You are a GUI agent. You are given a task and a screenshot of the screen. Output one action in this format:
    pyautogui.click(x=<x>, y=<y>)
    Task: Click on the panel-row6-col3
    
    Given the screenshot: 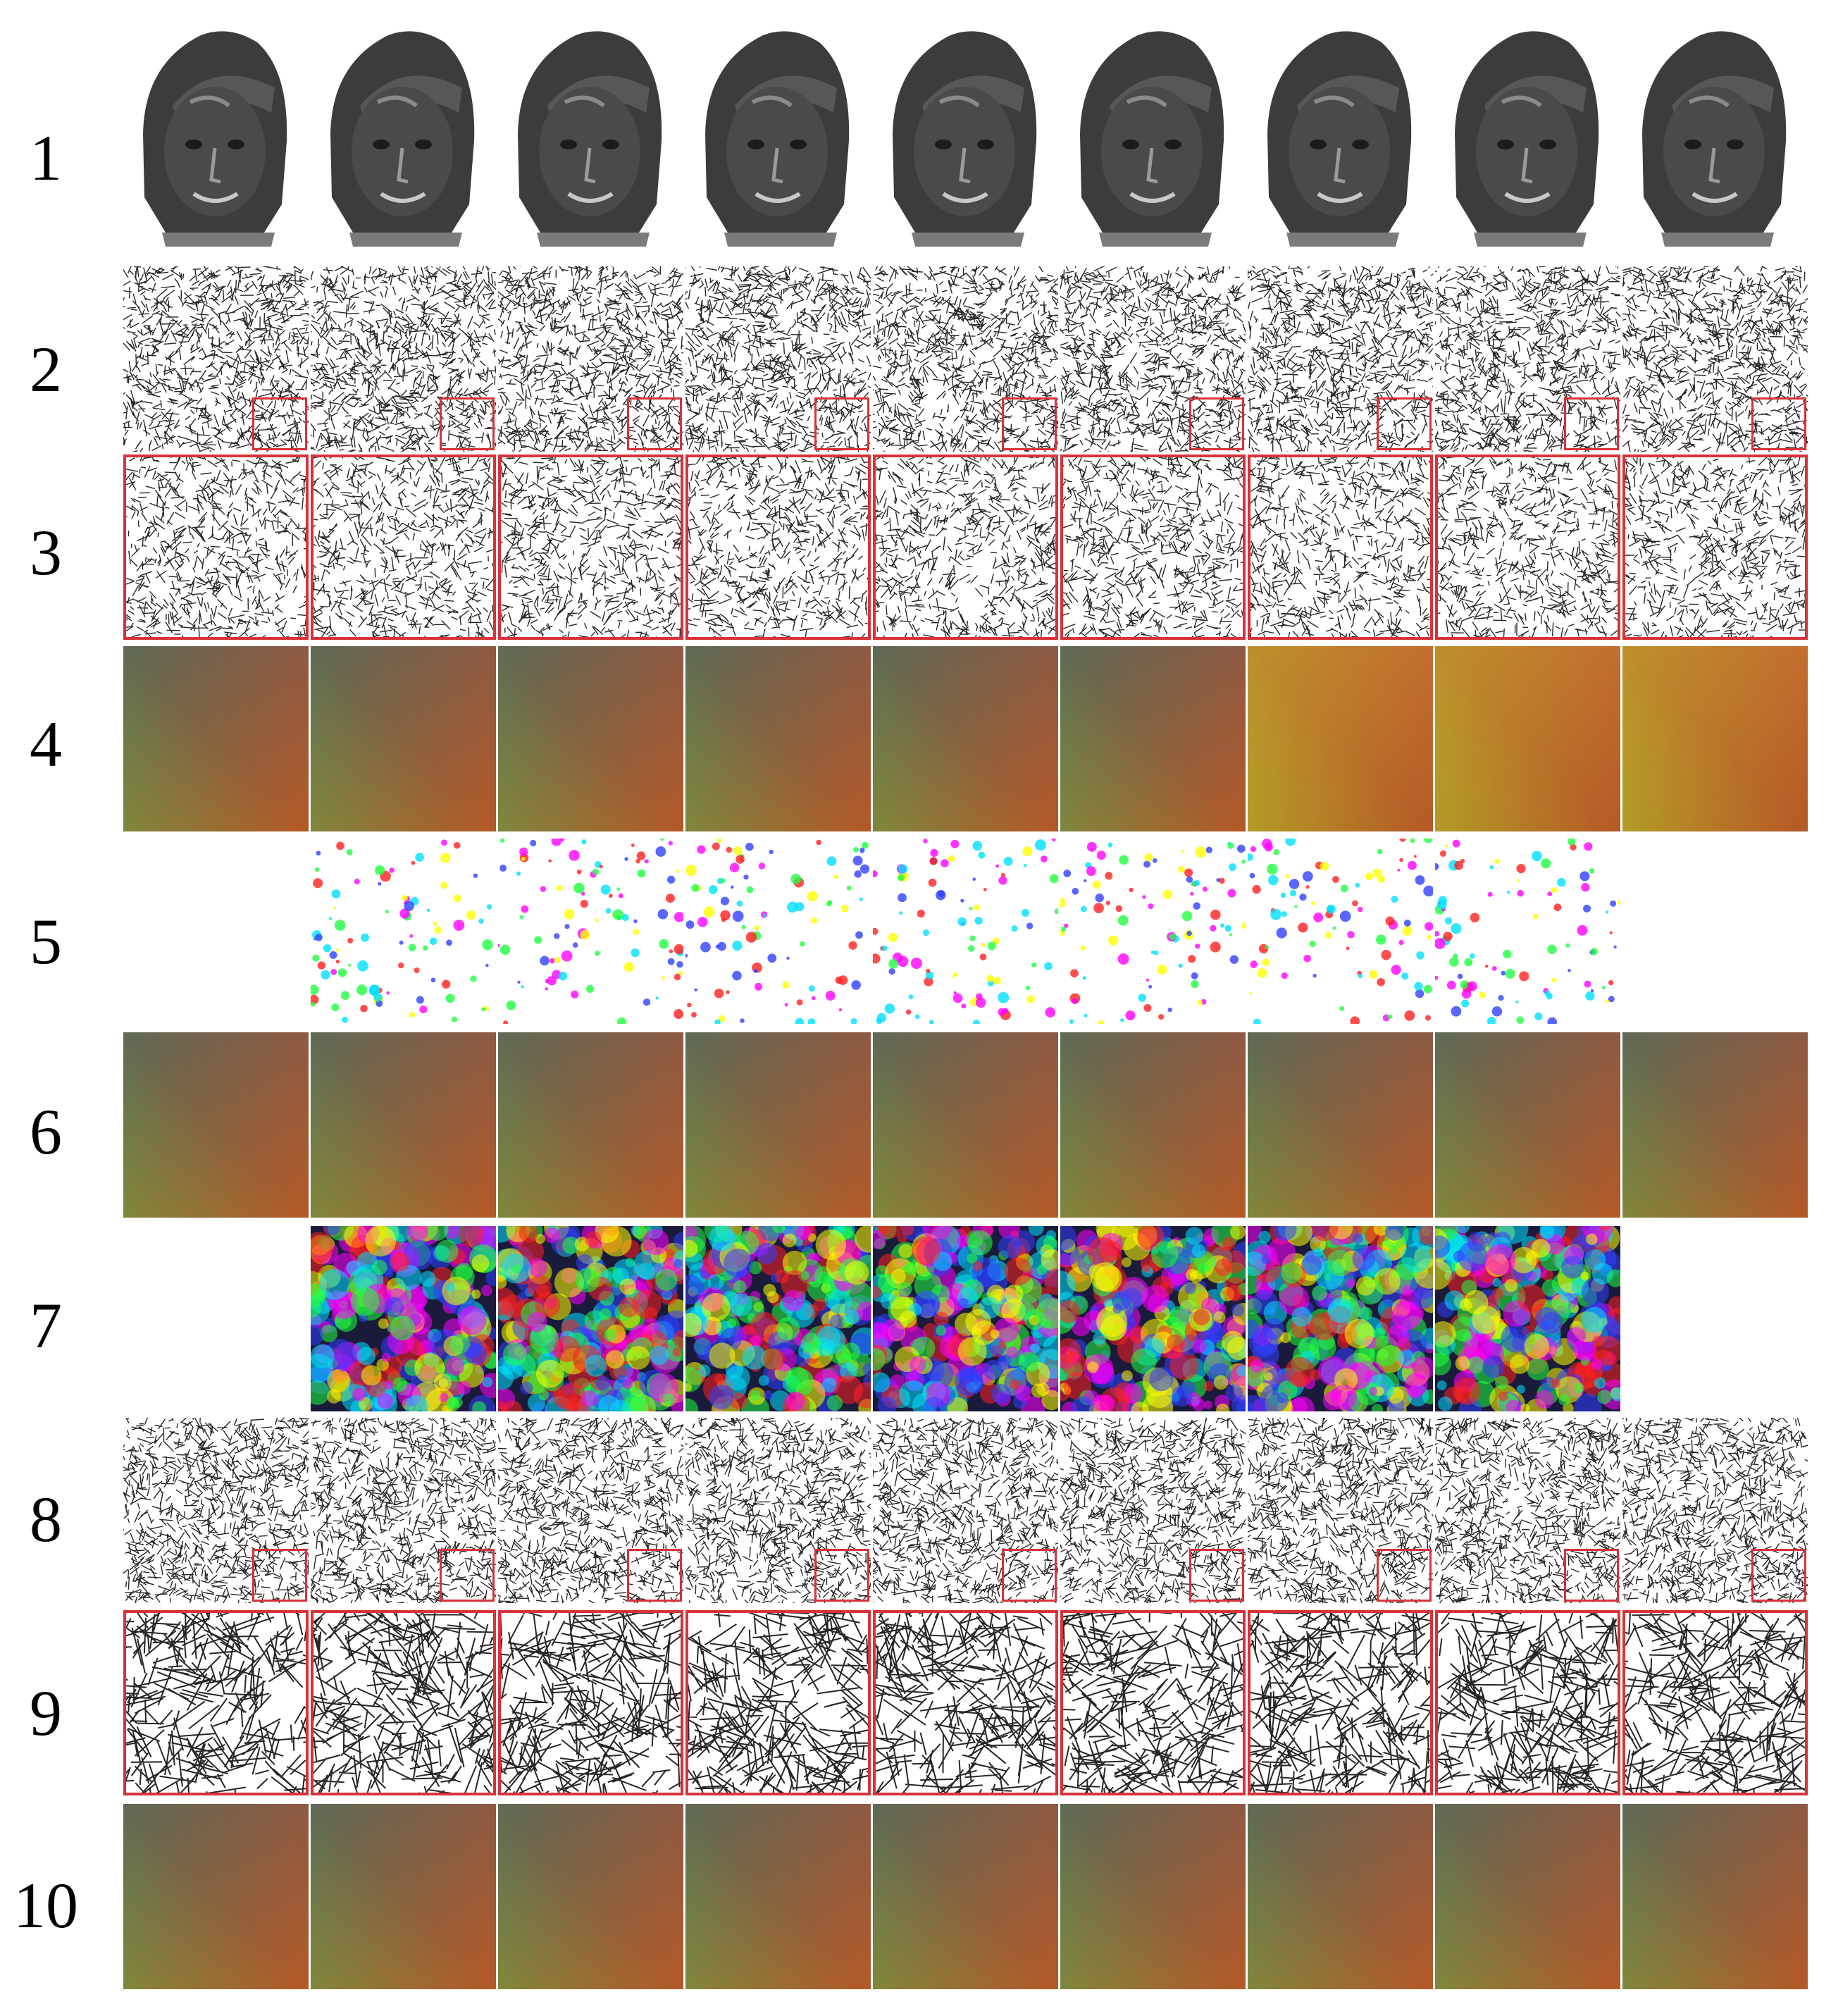 What is the action you would take?
    pyautogui.click(x=590, y=1125)
    